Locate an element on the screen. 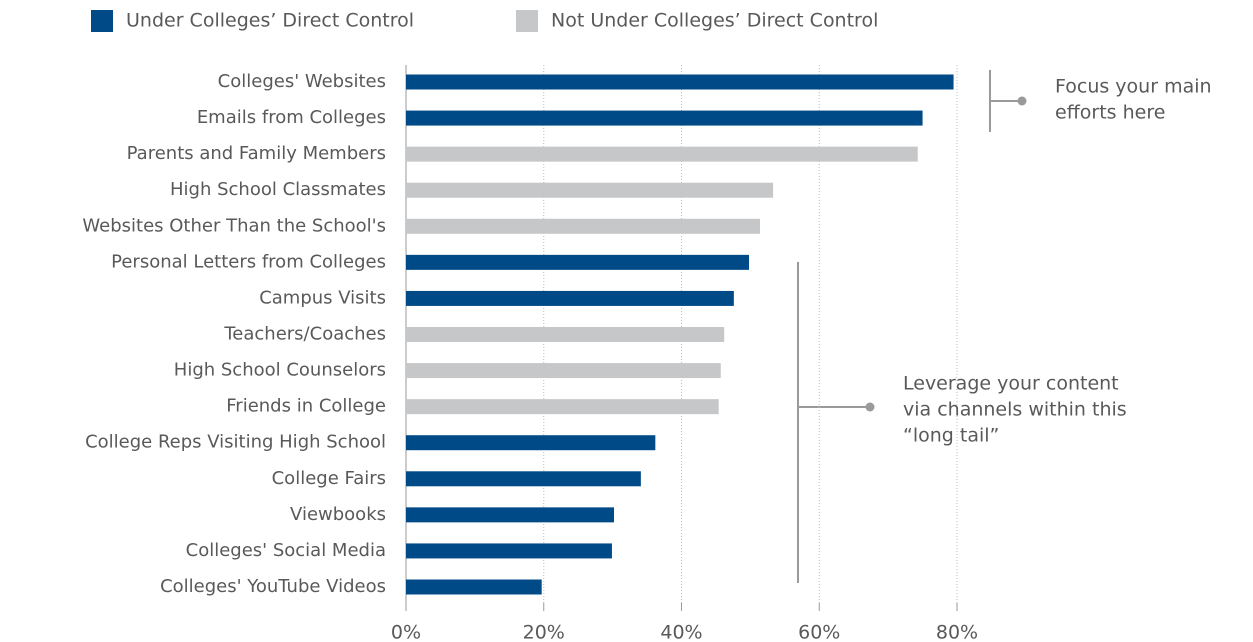  x-tick-label: 20% is located at coordinates (544, 632).